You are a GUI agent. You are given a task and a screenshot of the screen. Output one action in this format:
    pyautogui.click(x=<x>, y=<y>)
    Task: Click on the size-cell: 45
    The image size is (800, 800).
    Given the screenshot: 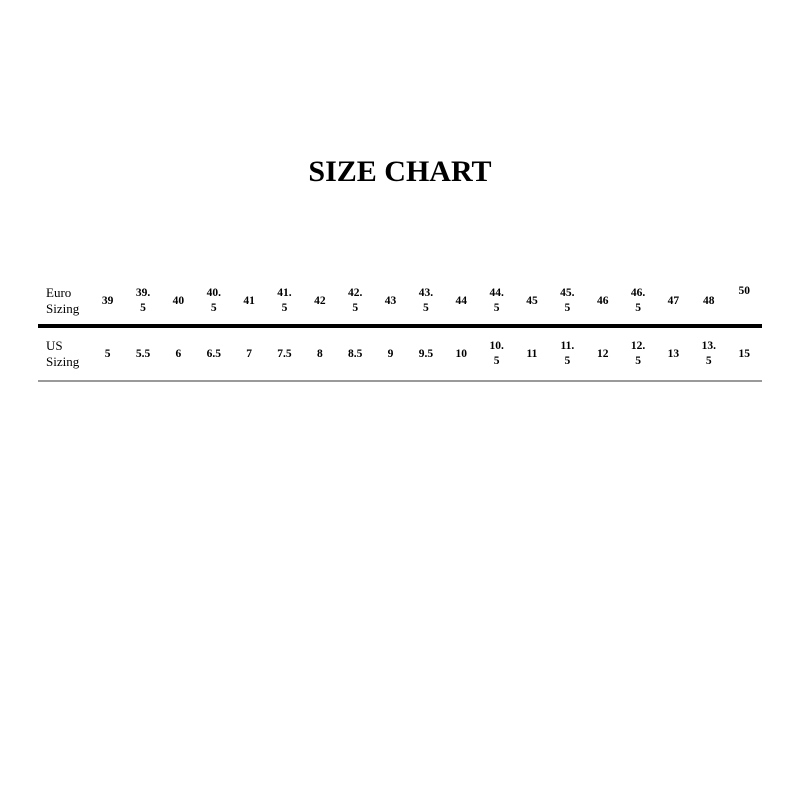 What is the action you would take?
    pyautogui.click(x=532, y=303)
    